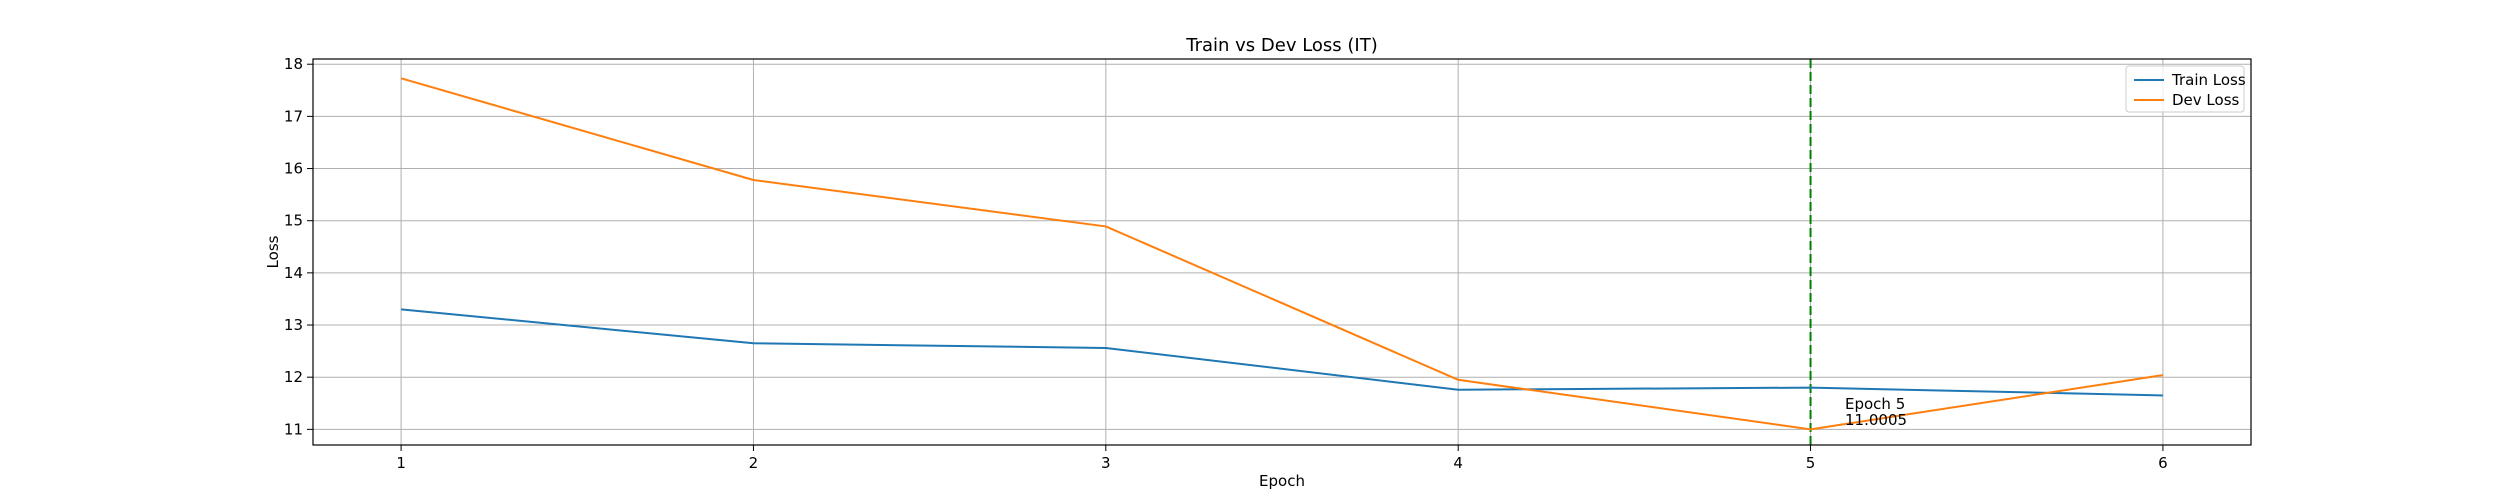  What do you see at coordinates (2208, 80) in the screenshot?
I see `legend-label-train-loss: Train Loss` at bounding box center [2208, 80].